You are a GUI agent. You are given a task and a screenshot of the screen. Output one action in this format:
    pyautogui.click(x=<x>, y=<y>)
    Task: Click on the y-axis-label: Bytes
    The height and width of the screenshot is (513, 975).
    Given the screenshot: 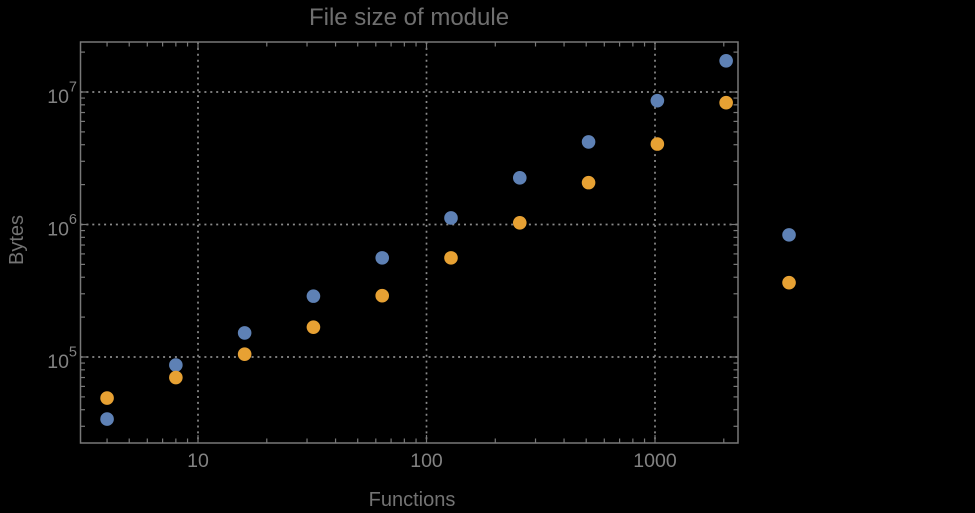 What is the action you would take?
    pyautogui.click(x=17, y=240)
    